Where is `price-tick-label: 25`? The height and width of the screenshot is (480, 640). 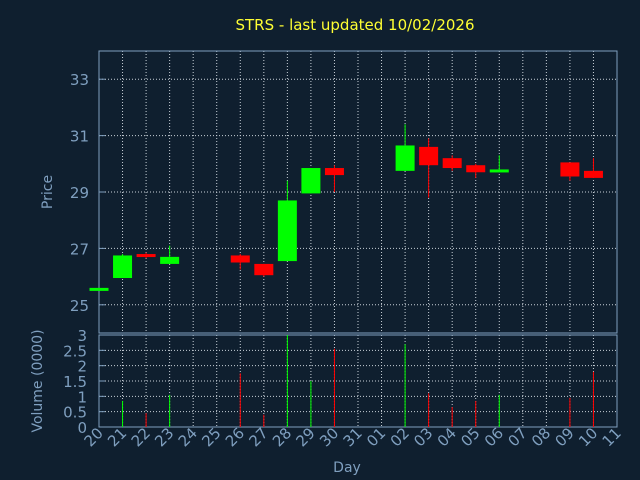 price-tick-label: 25 is located at coordinates (79, 306).